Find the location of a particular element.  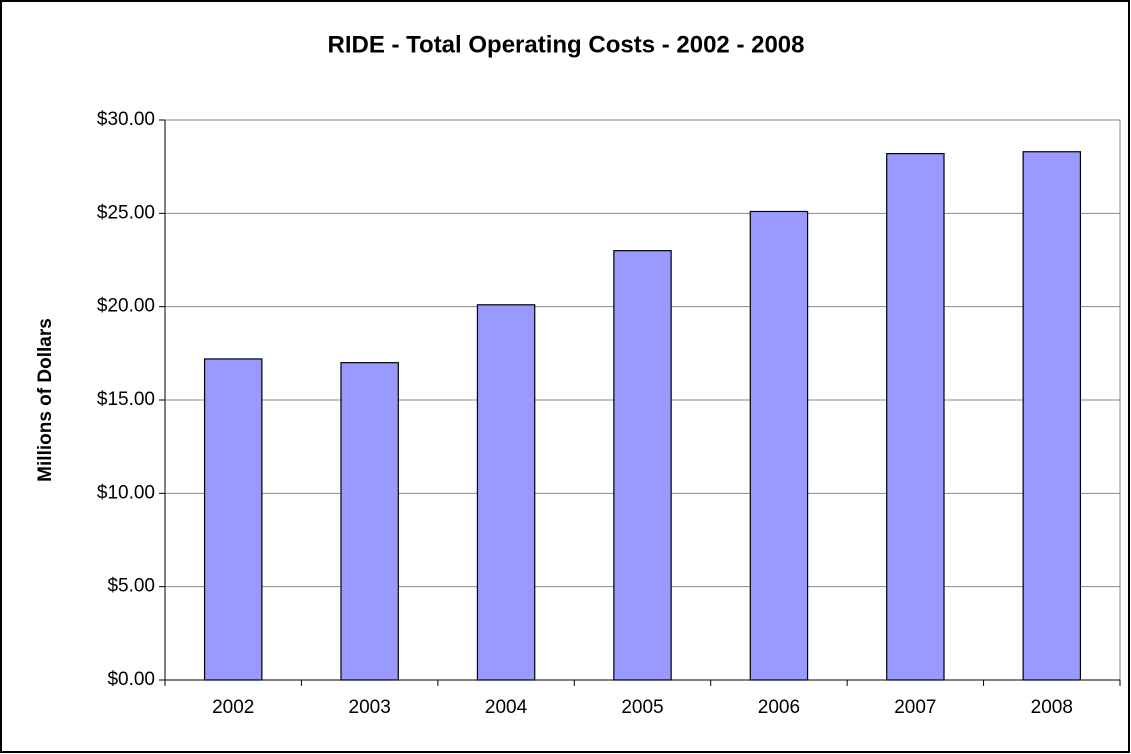

y-axis-label: Millions of Dollars is located at coordinates (45, 400).